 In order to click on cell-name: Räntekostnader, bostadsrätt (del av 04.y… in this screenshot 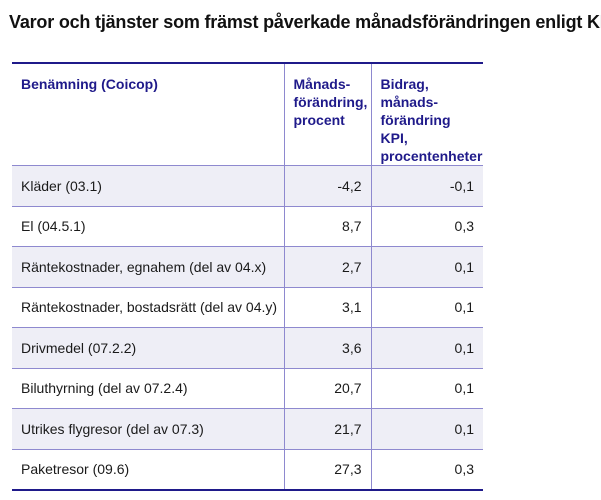, I will do `click(149, 307)`.